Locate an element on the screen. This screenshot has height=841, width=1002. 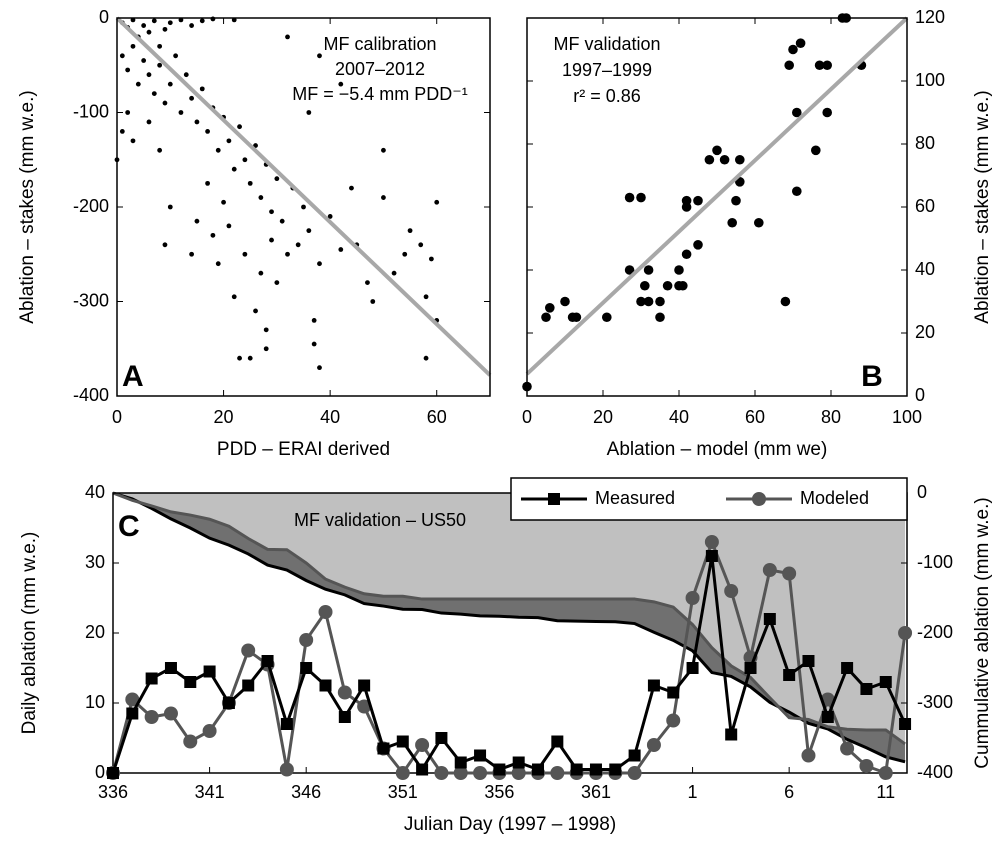
y-axis-label: Daily ablation (mm w.e.) is located at coordinates (29, 633).